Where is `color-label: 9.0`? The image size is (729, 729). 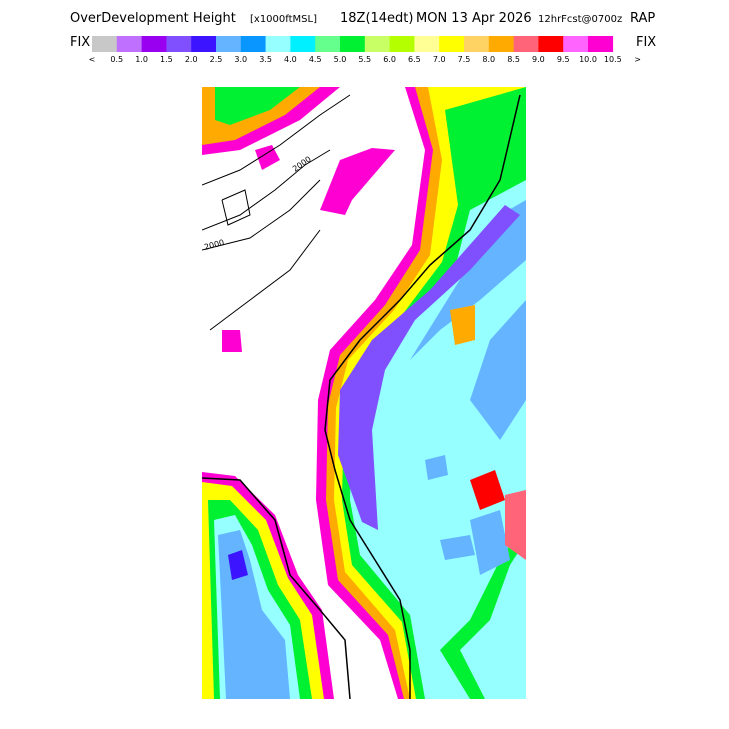
color-label: 9.0 is located at coordinates (538, 59).